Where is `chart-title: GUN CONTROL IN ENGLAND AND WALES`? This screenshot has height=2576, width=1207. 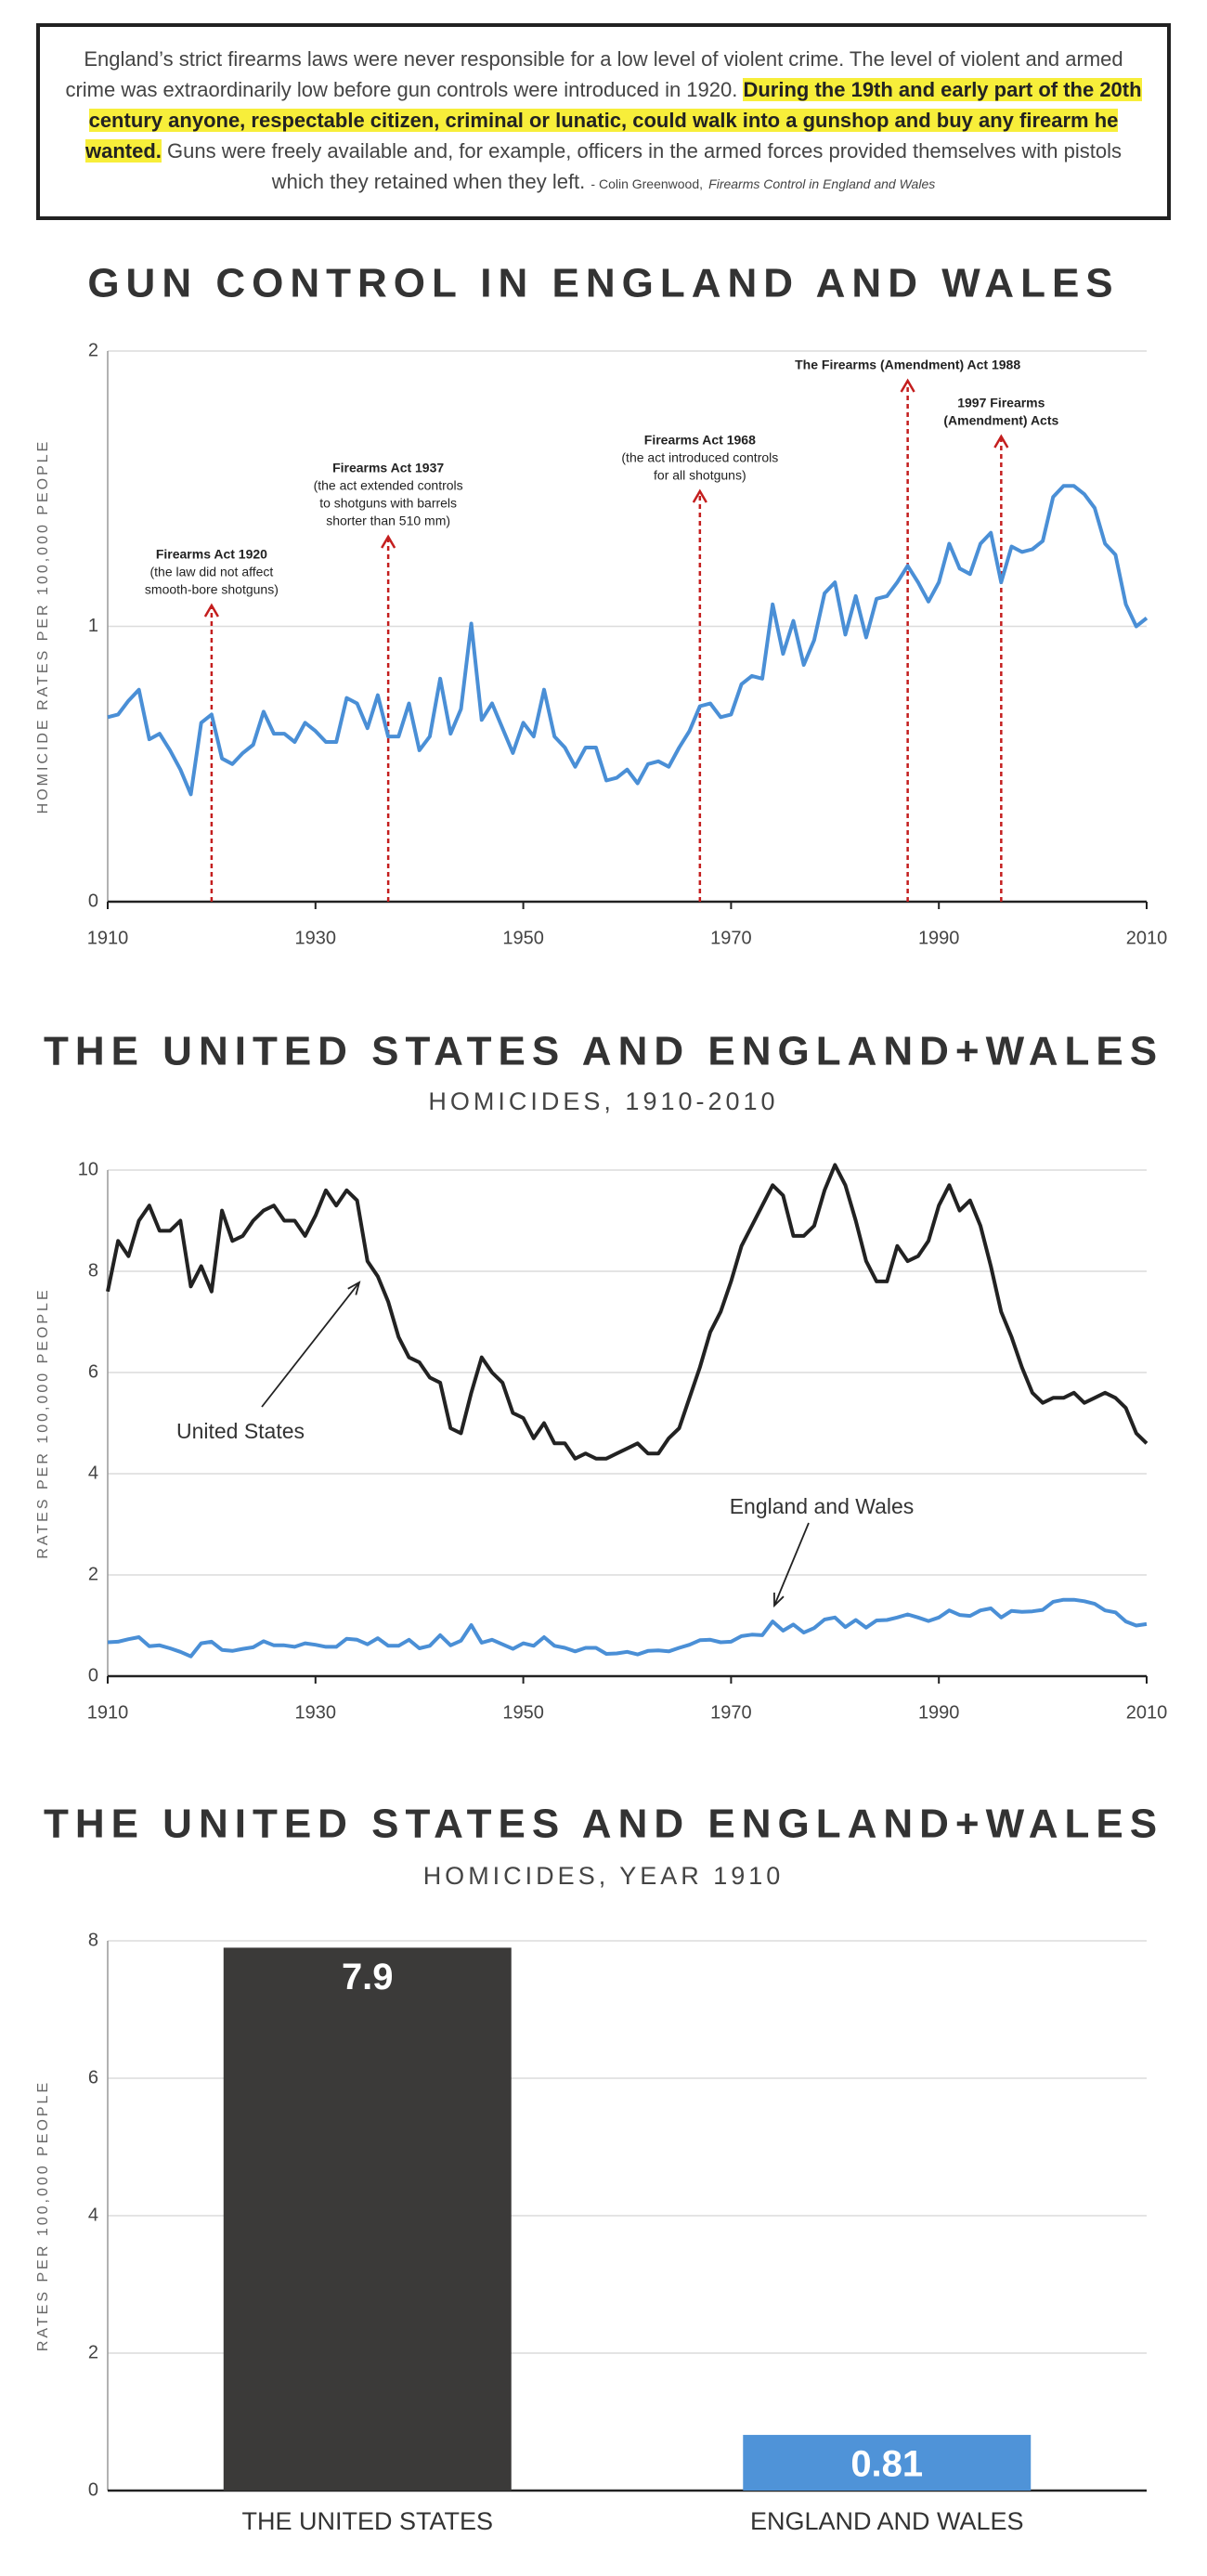
chart-title: GUN CONTROL IN ENGLAND AND WALES is located at coordinates (603, 283).